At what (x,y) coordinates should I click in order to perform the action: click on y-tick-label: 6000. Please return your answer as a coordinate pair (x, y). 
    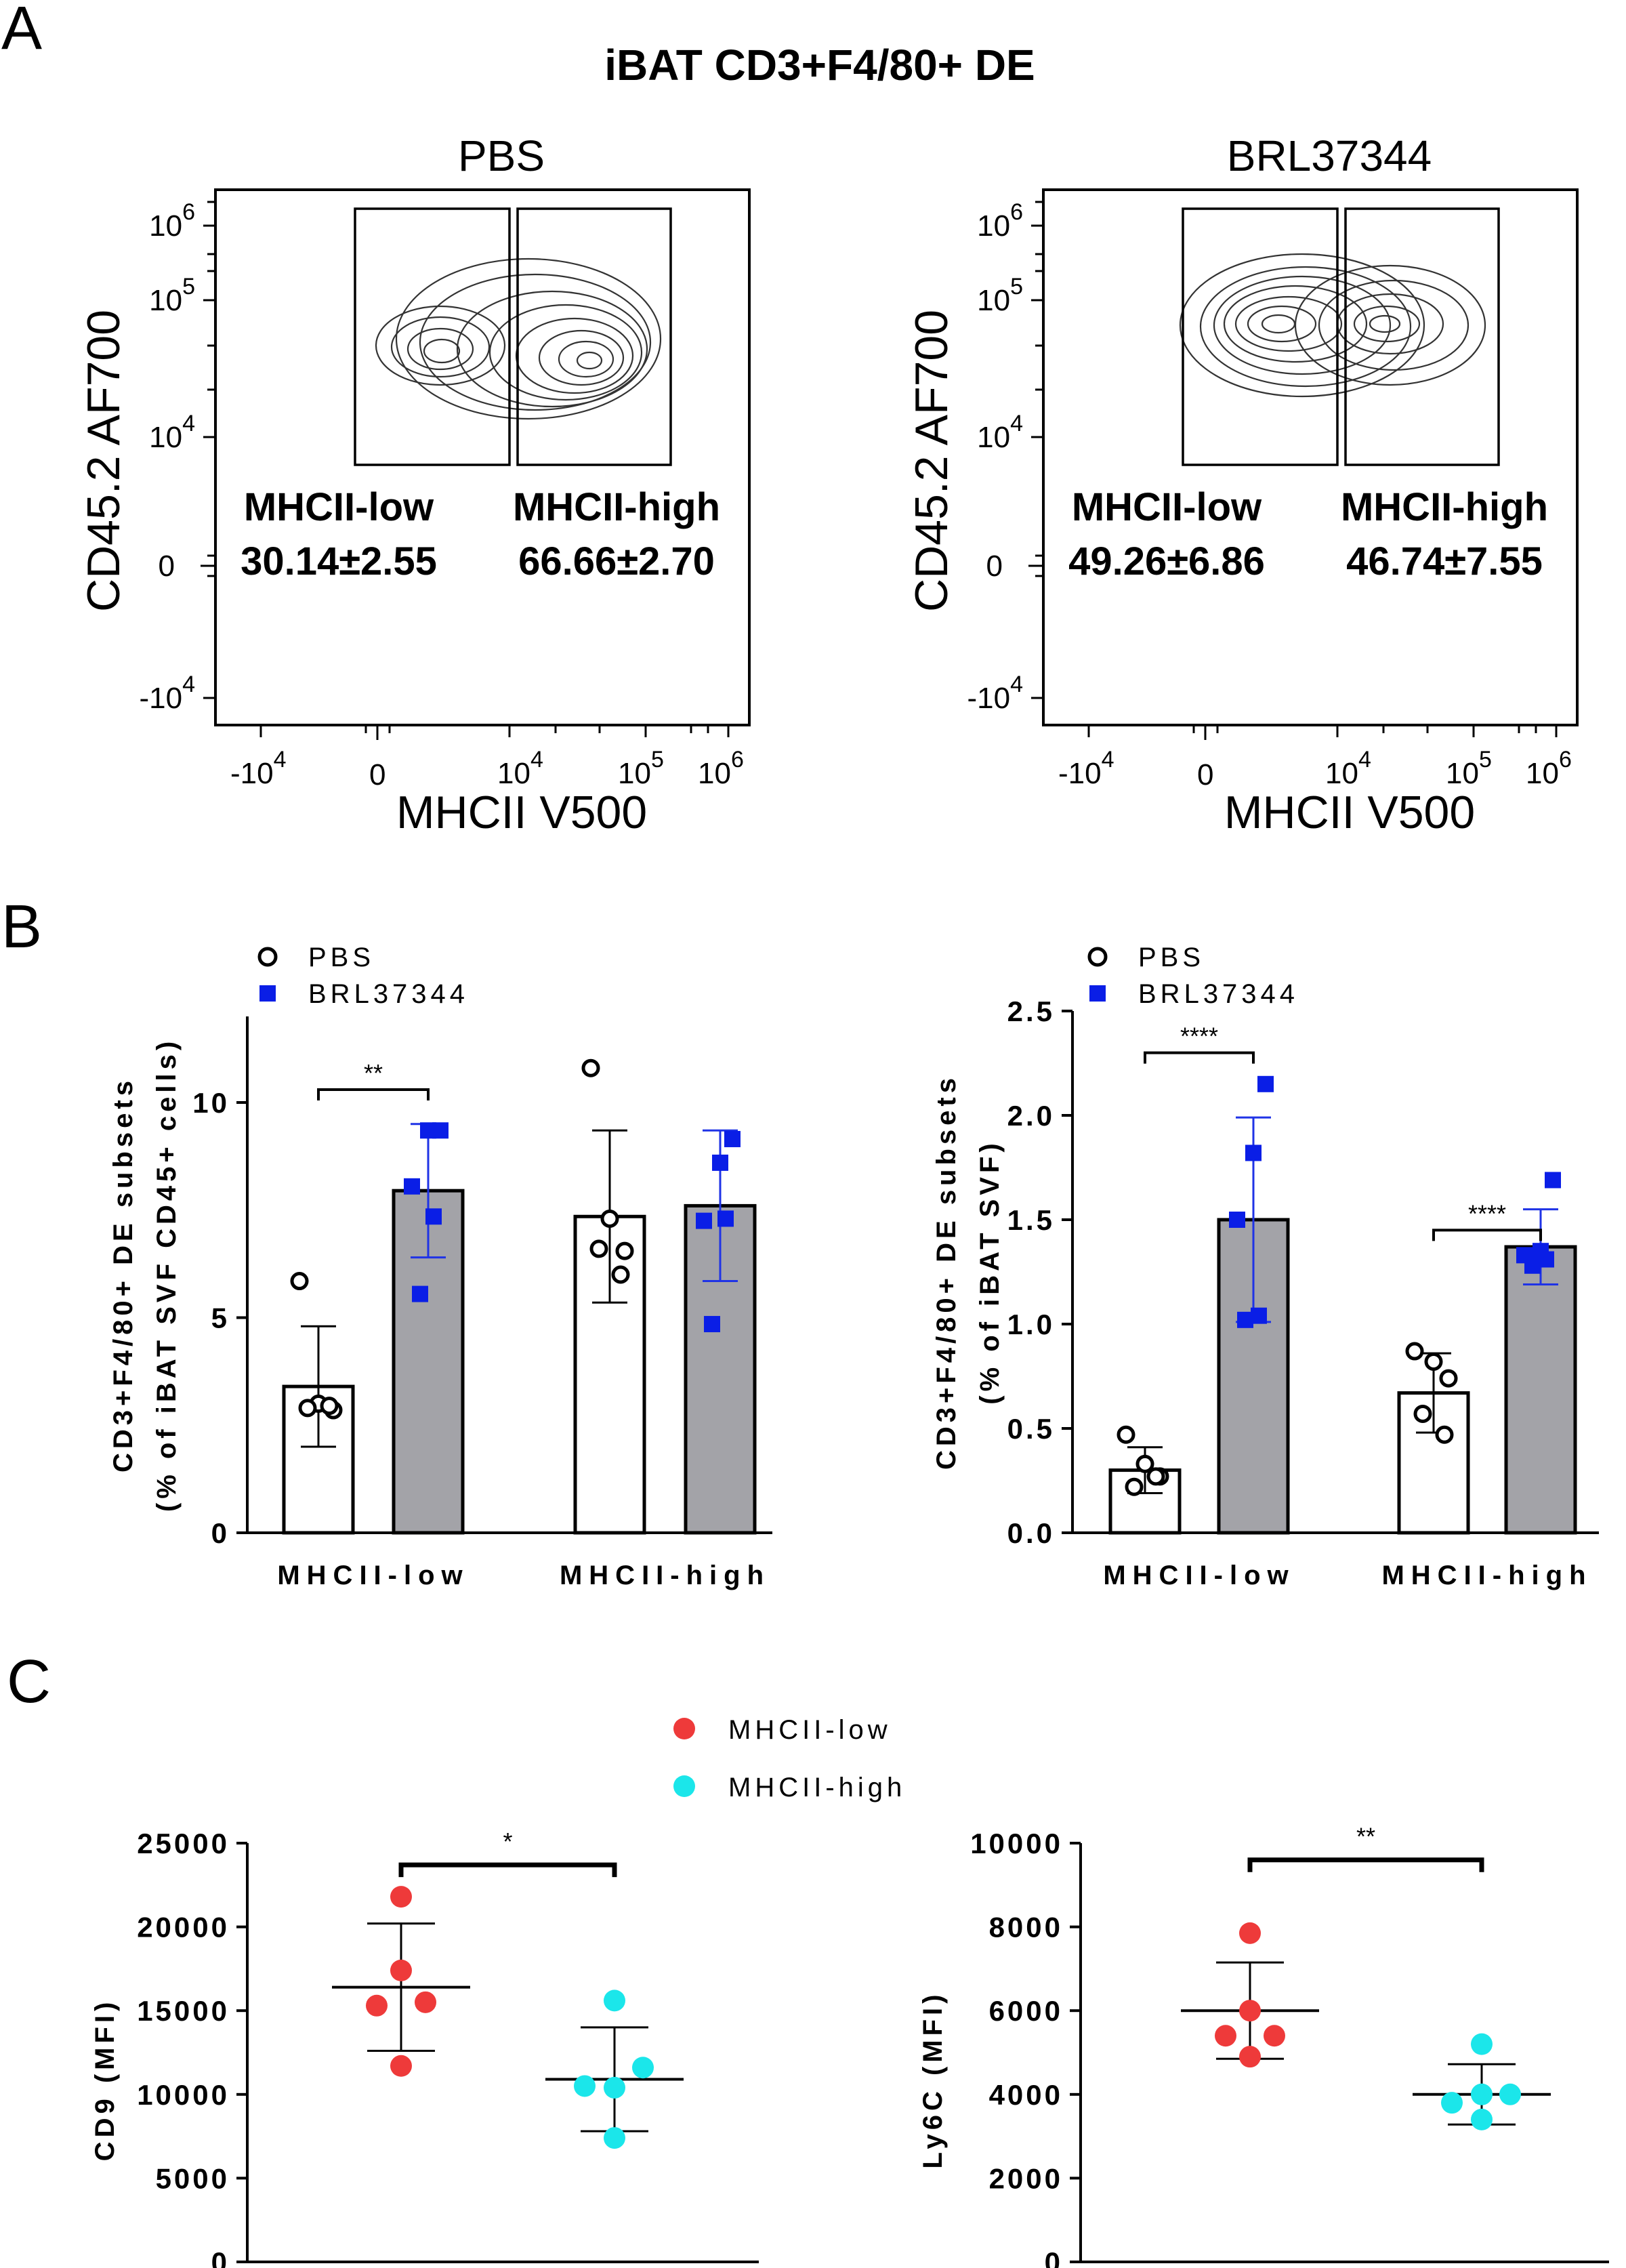
    Looking at the image, I should click on (1026, 2011).